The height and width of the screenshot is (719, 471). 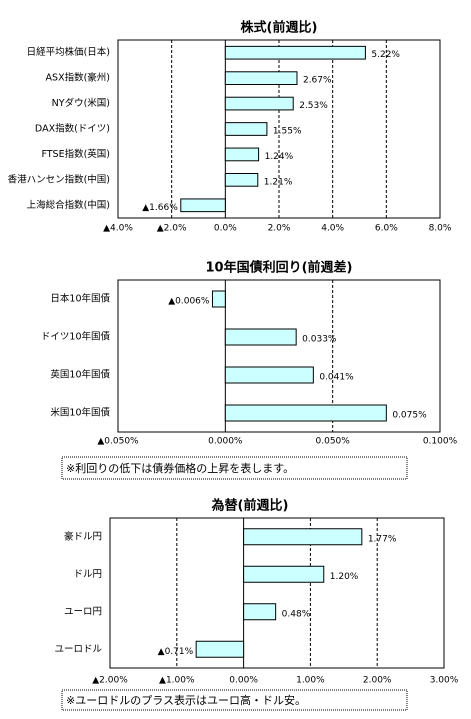 What do you see at coordinates (118, 229) in the screenshot?
I see `x-tick-label: ▲4.0%` at bounding box center [118, 229].